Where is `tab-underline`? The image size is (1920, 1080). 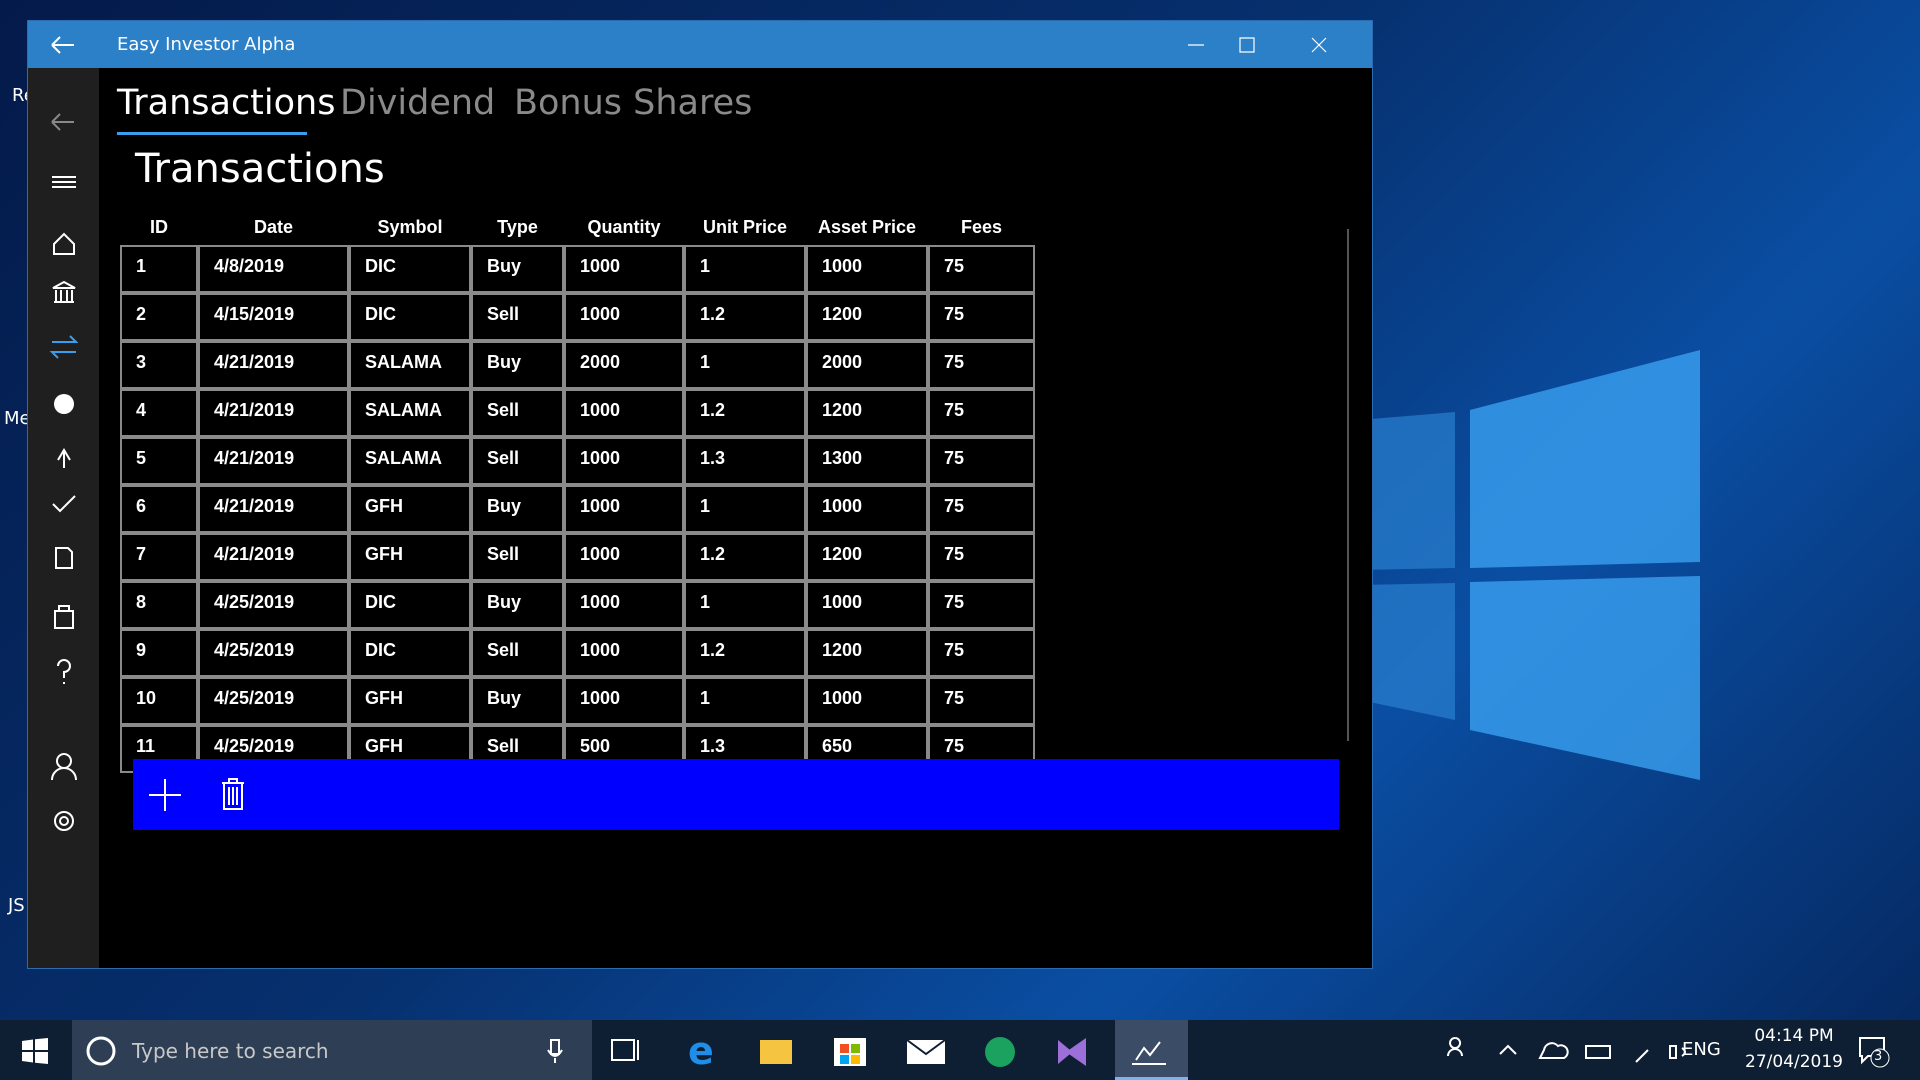
tab-underline is located at coordinates (212, 133).